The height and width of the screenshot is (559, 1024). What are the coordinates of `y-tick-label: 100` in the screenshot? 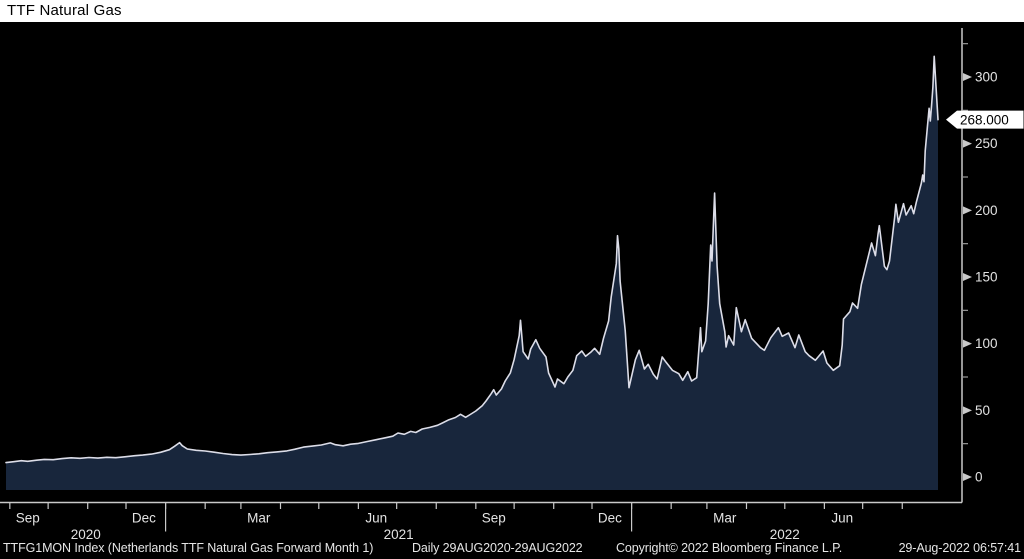 It's located at (986, 343).